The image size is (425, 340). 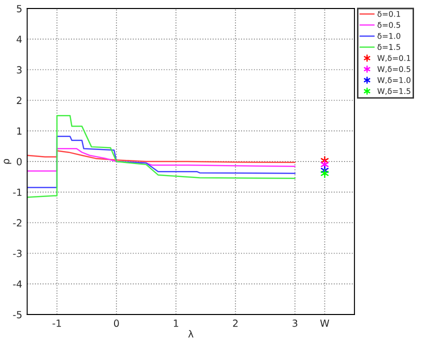 What do you see at coordinates (19, 39) in the screenshot?
I see `y-tick-label: 4` at bounding box center [19, 39].